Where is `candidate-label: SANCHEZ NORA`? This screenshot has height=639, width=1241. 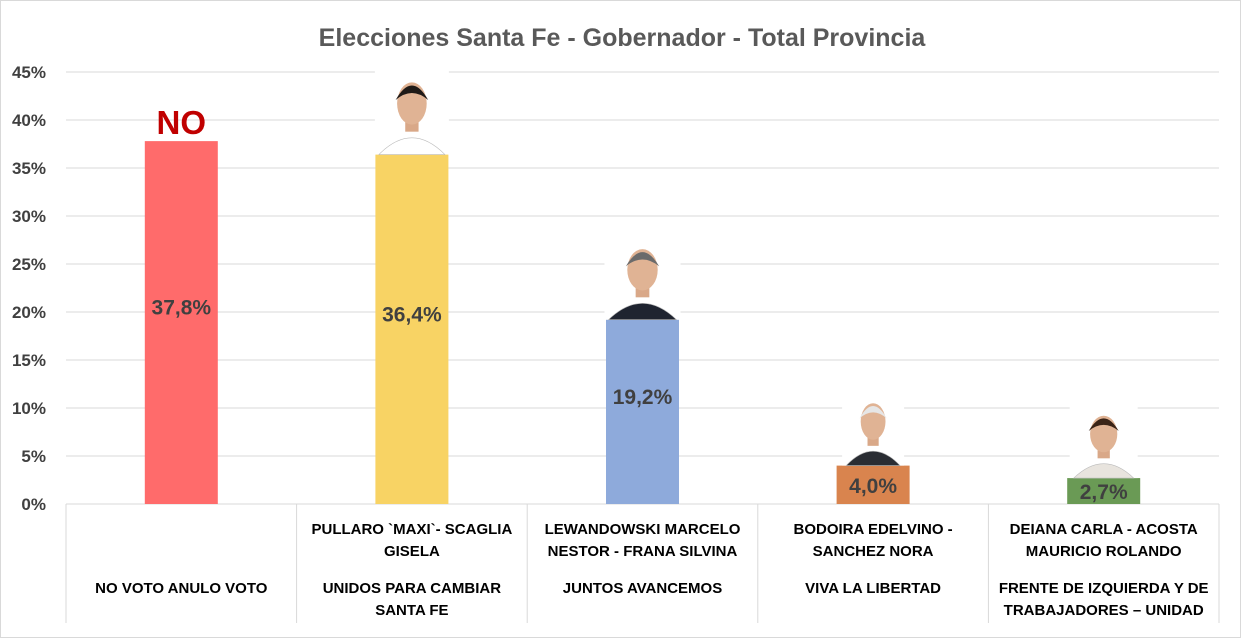
candidate-label: SANCHEZ NORA is located at coordinates (873, 551).